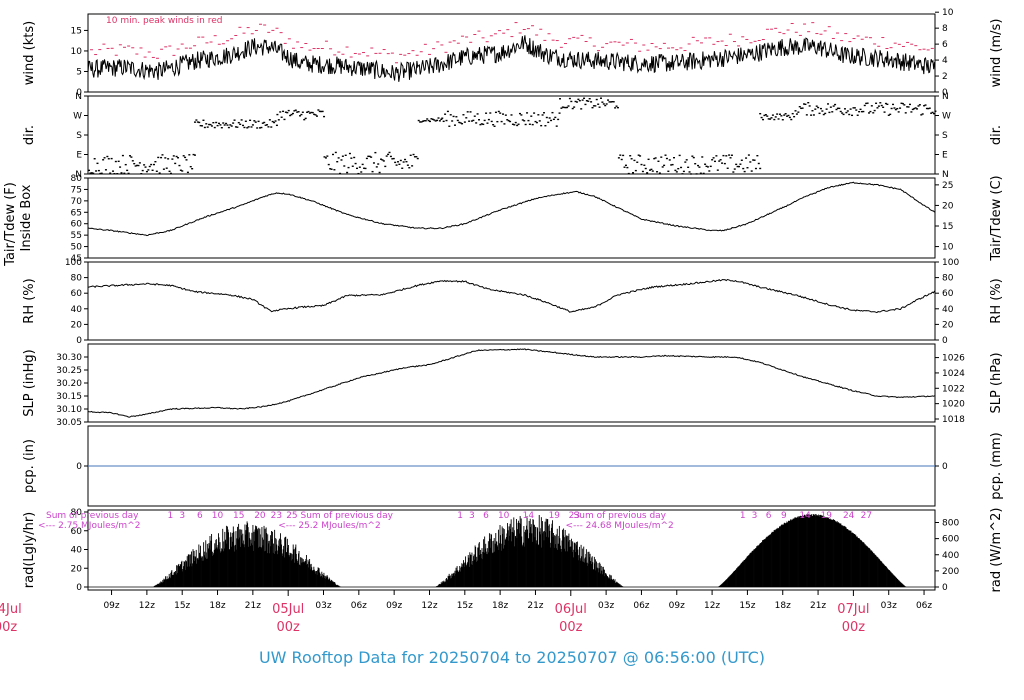  I want to click on rh-line, so click(511, 296).